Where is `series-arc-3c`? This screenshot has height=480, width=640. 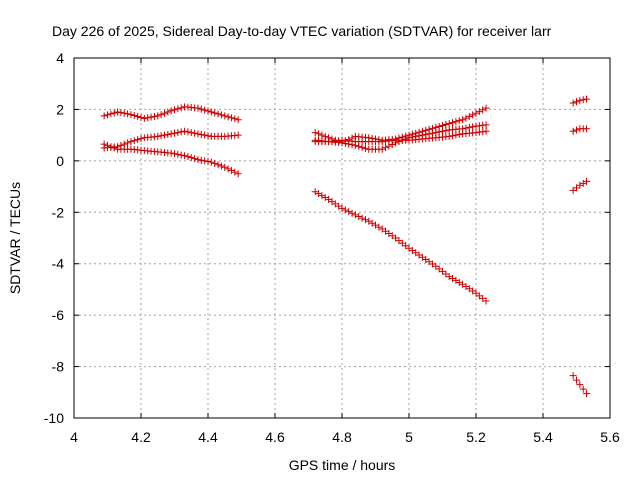 series-arc-3c is located at coordinates (580, 185).